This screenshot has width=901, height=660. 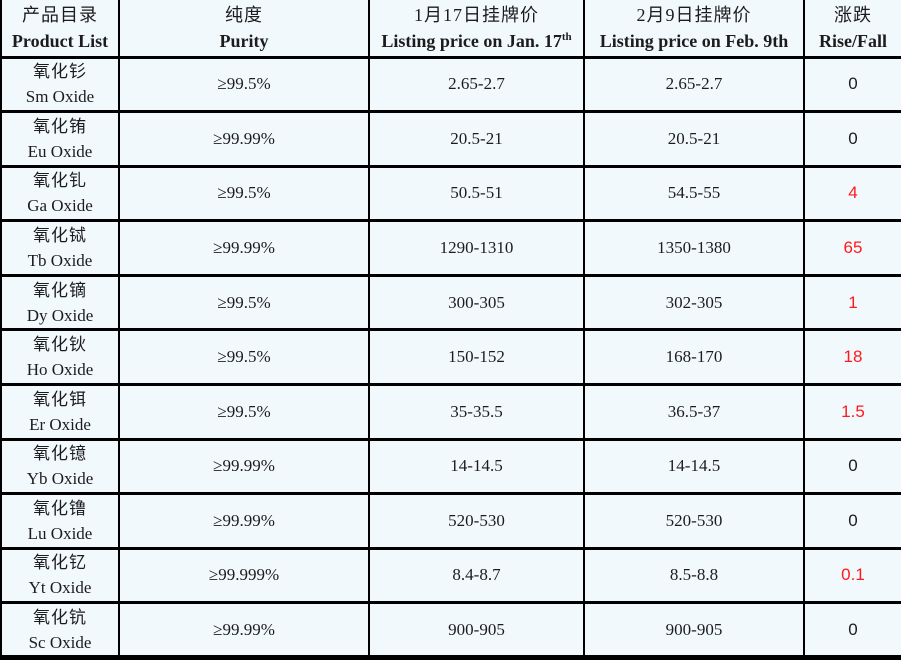 I want to click on price-jan: 300-305, so click(x=477, y=303).